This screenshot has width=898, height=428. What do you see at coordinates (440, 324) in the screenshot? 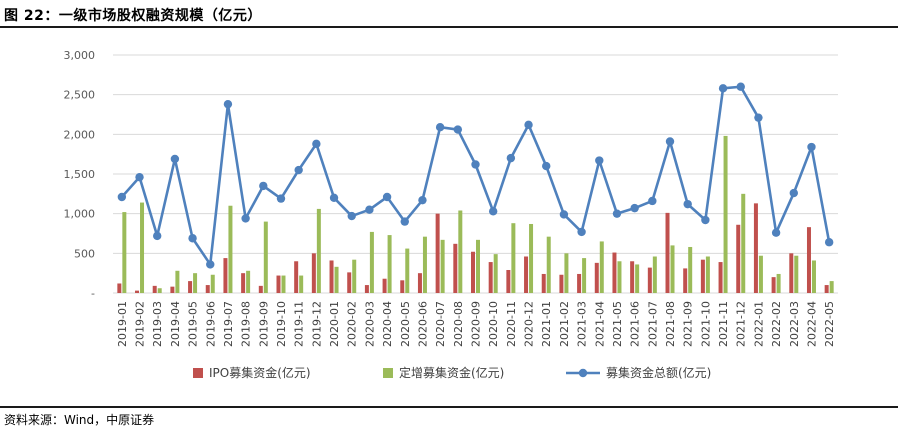
I see `x-tick-label: 2020-07` at bounding box center [440, 324].